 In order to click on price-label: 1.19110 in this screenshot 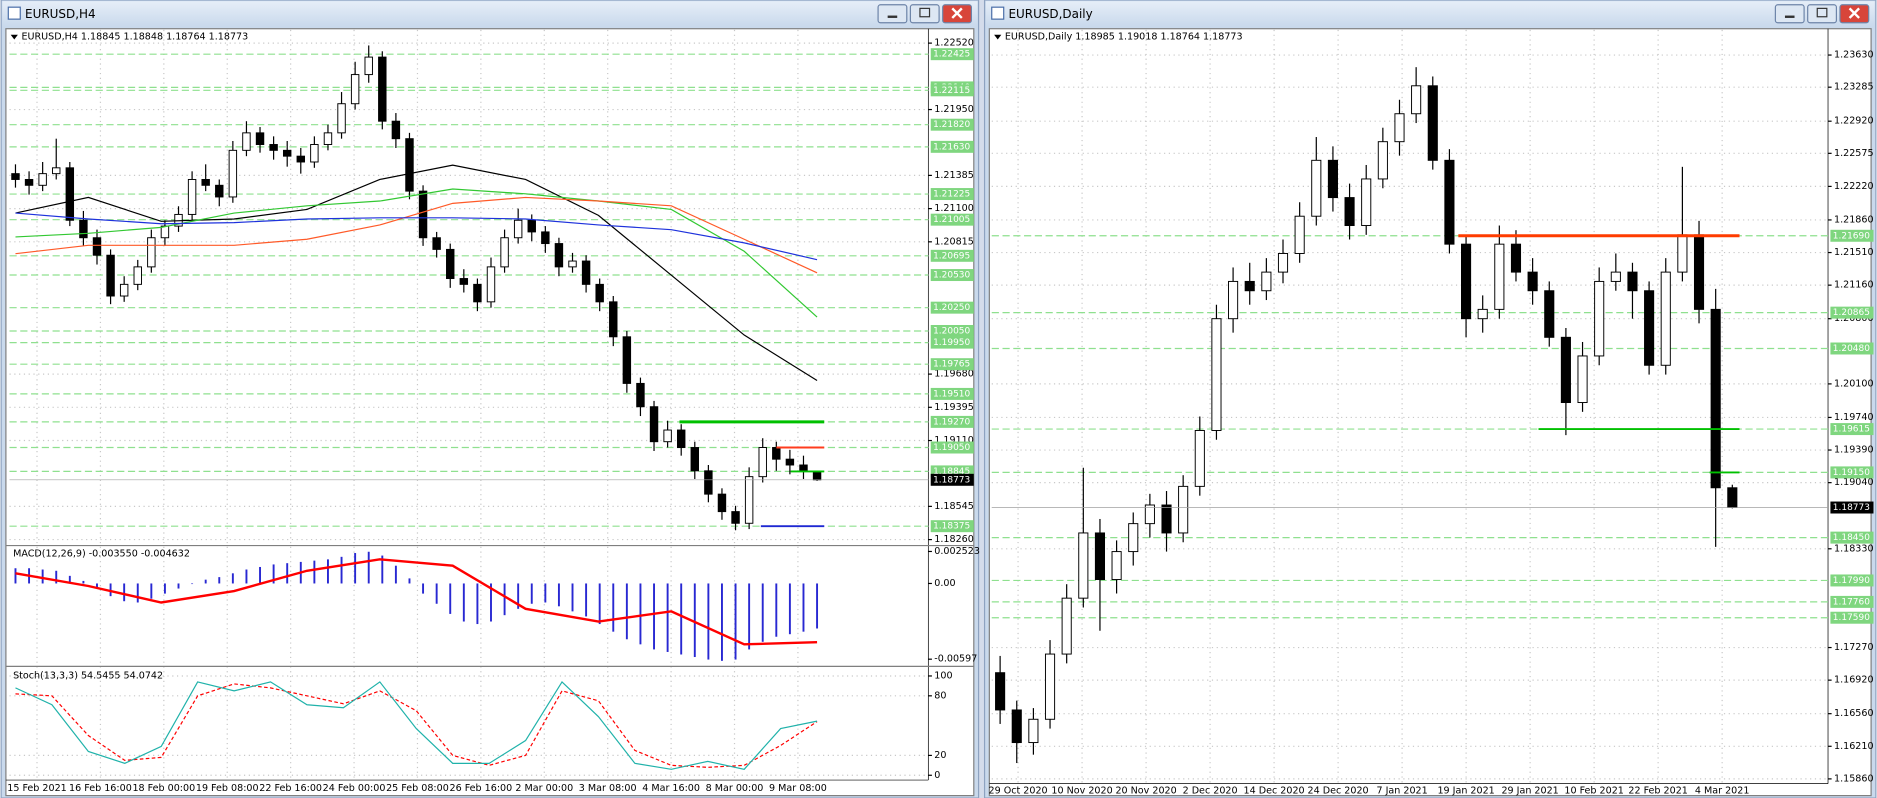, I will do `click(954, 440)`.